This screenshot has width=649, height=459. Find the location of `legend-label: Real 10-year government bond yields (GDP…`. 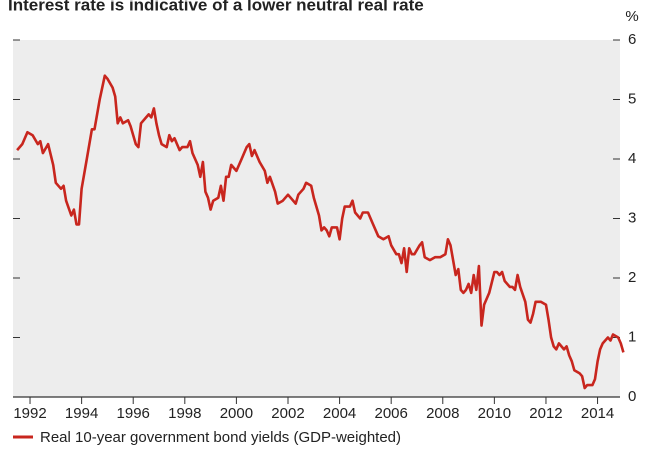

legend-label: Real 10-year government bond yields (GDP… is located at coordinates (220, 437).